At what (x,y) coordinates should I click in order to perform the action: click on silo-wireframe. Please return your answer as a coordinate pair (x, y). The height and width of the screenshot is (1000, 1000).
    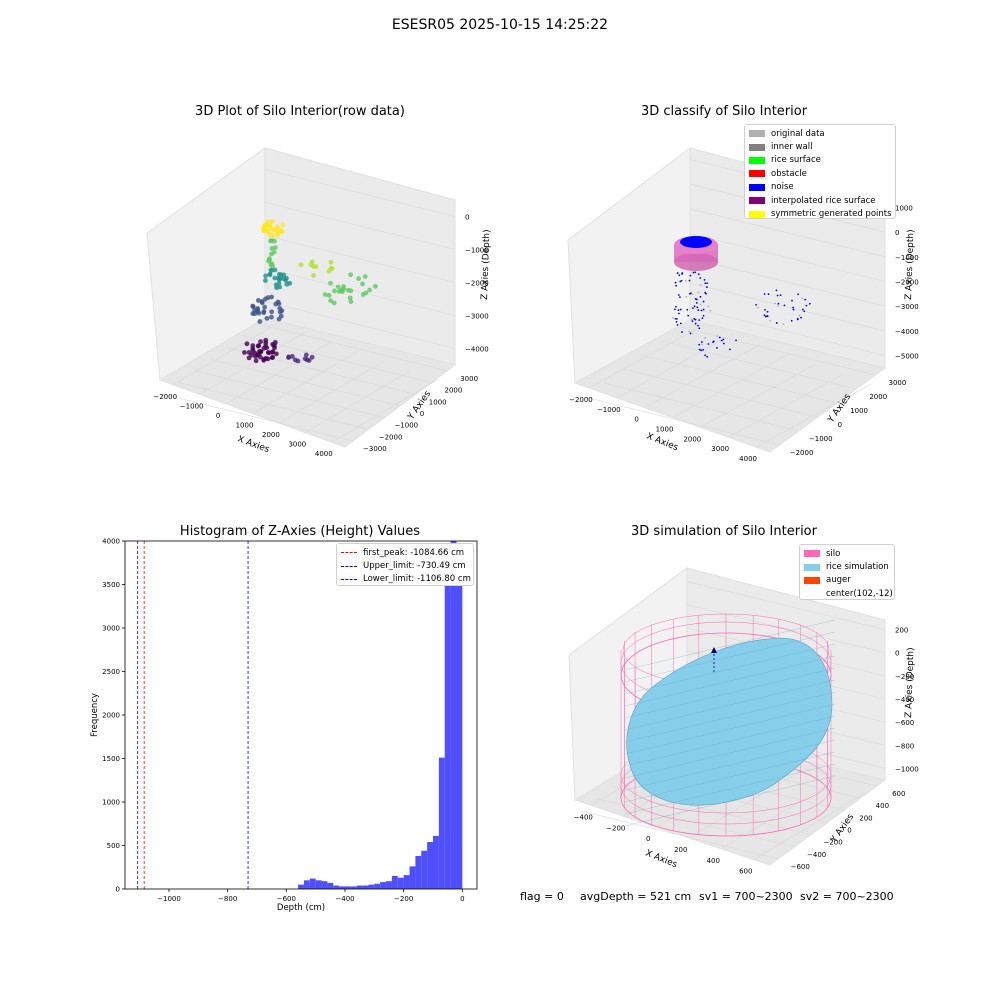
    Looking at the image, I should click on (726, 725).